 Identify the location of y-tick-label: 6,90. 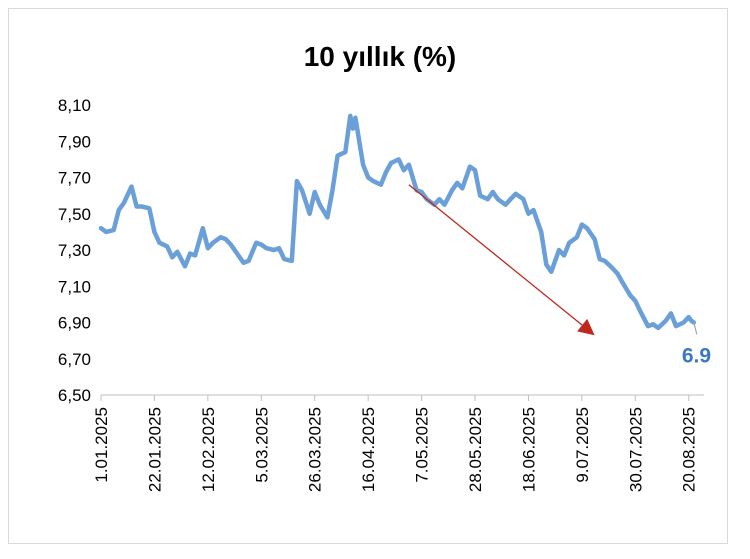
(74, 323).